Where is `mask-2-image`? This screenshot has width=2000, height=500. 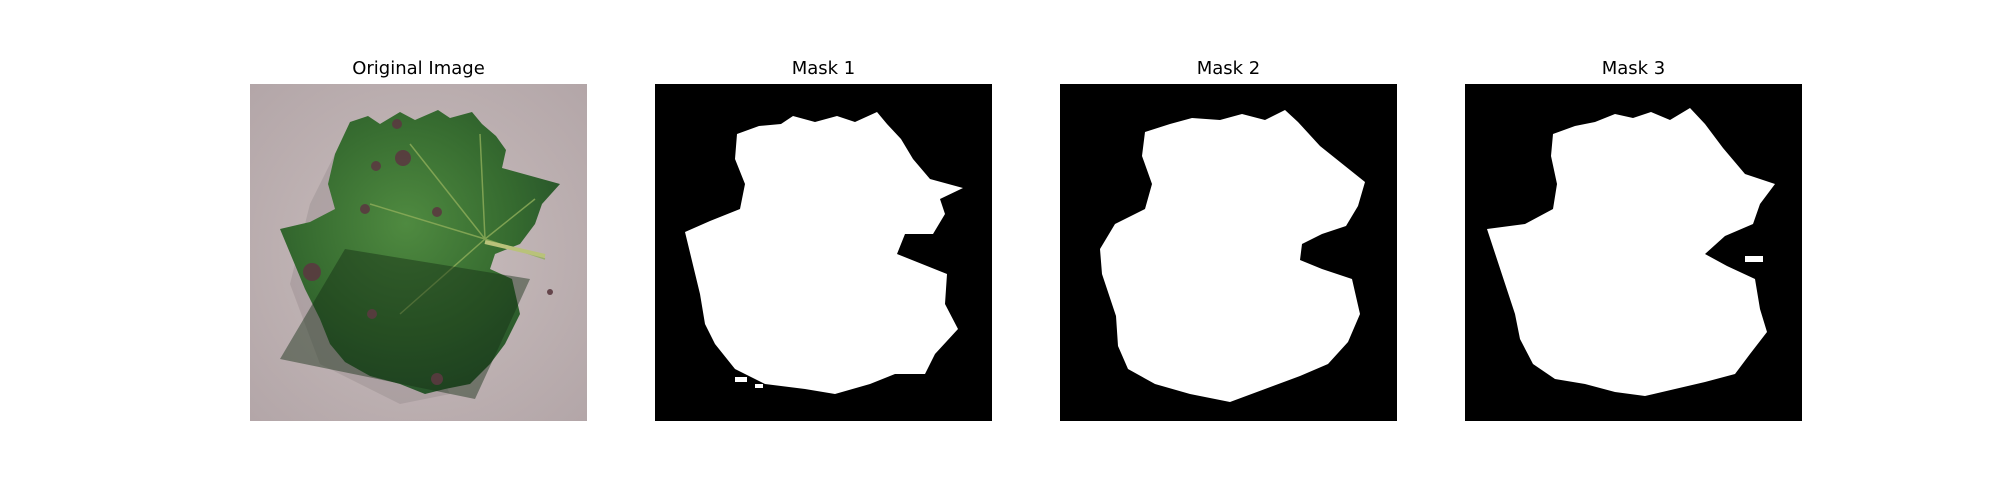 mask-2-image is located at coordinates (1228, 252).